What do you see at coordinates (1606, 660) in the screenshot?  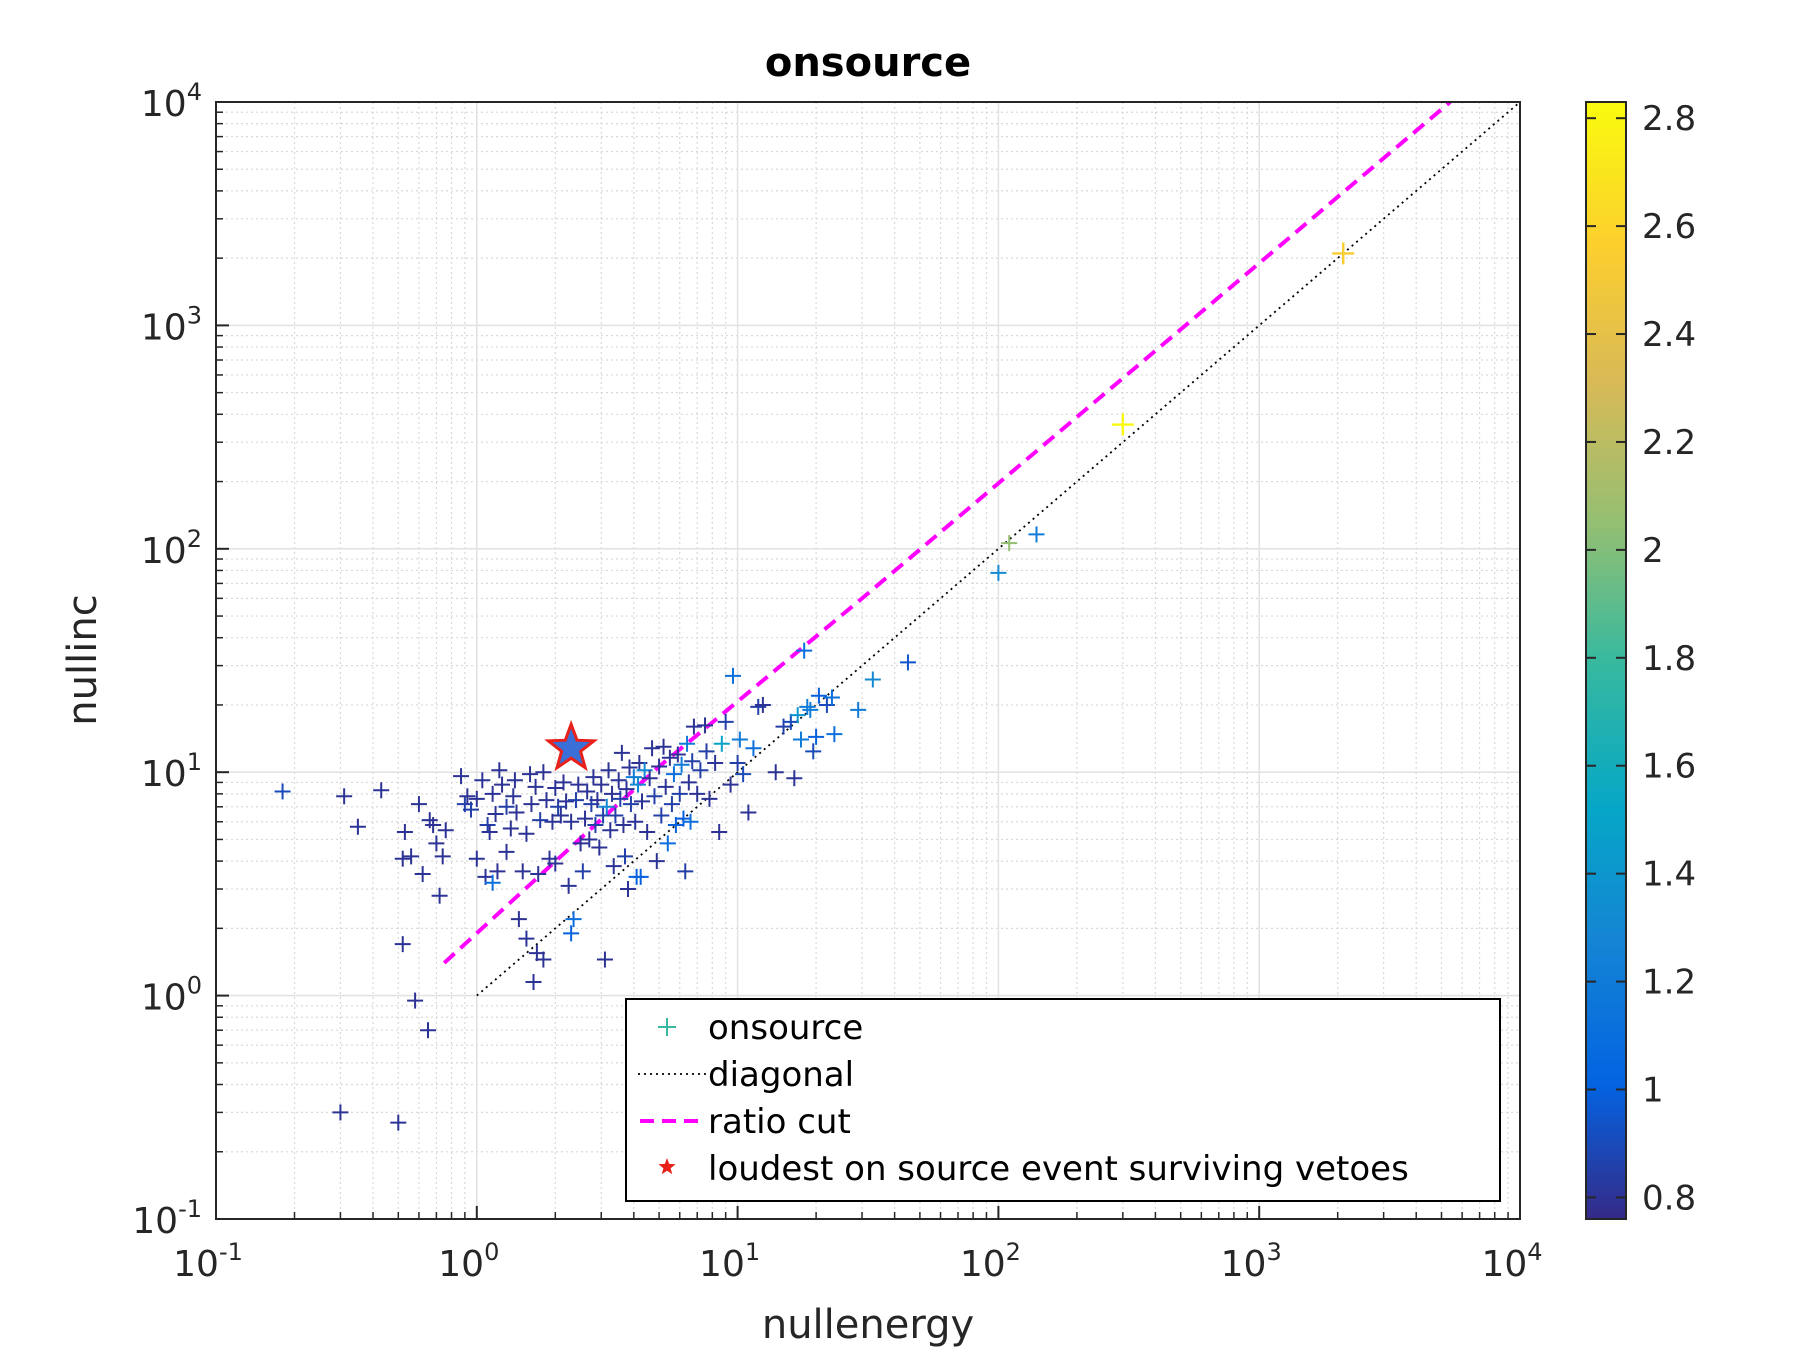 I see `colorbar-gradient` at bounding box center [1606, 660].